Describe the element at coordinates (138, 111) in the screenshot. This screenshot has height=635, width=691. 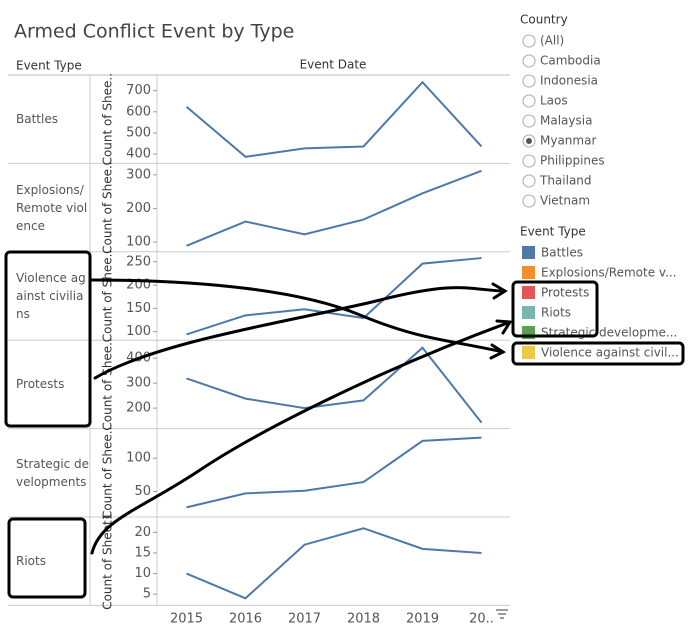
I see `y-tick-label: 600` at that location.